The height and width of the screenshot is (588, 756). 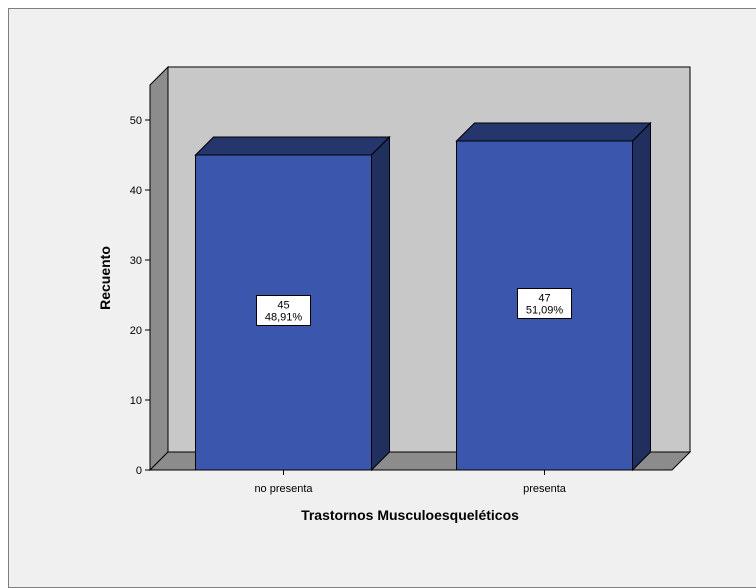 I want to click on y-tick-label: 0, so click(x=139, y=471).